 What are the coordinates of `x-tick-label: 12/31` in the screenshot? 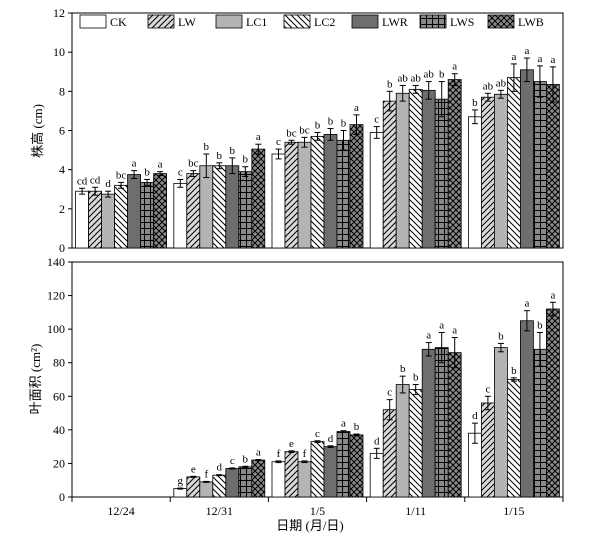 It's located at (219, 511).